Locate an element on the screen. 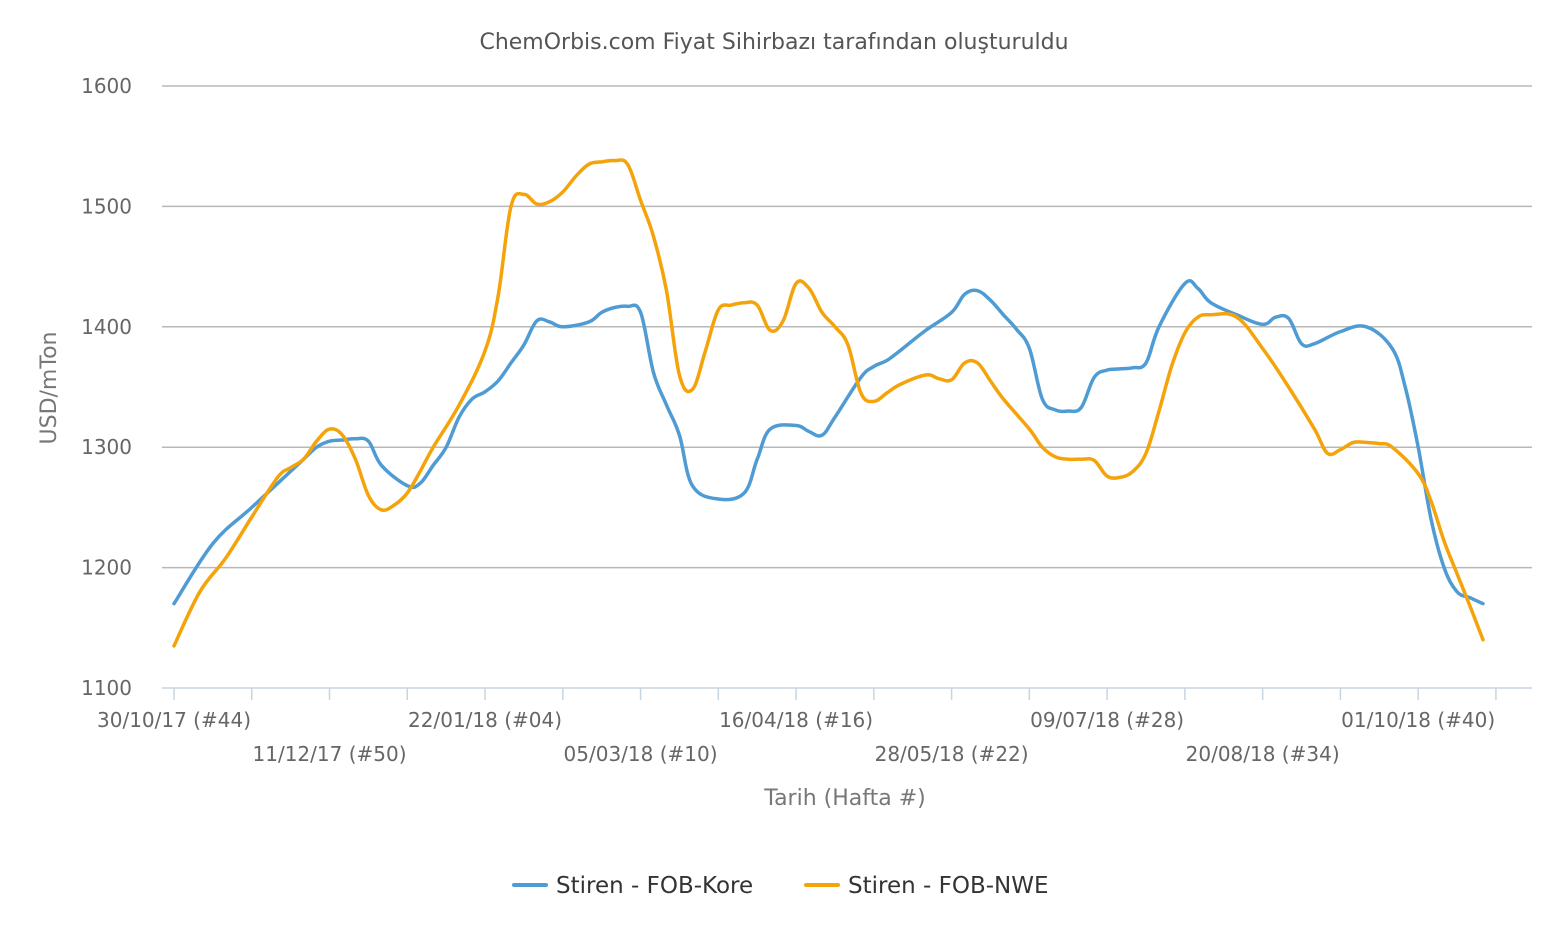  x-tick-label: 22/01/18 (#04) is located at coordinates (485, 720).